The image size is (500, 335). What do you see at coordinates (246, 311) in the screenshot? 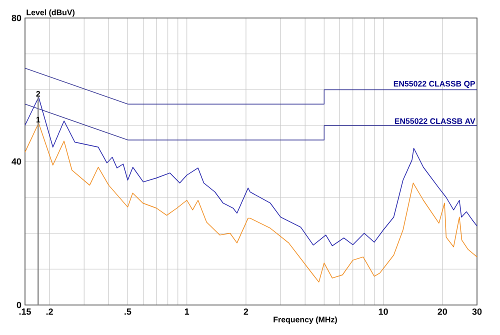
I see `x-tick-label: 2` at bounding box center [246, 311].